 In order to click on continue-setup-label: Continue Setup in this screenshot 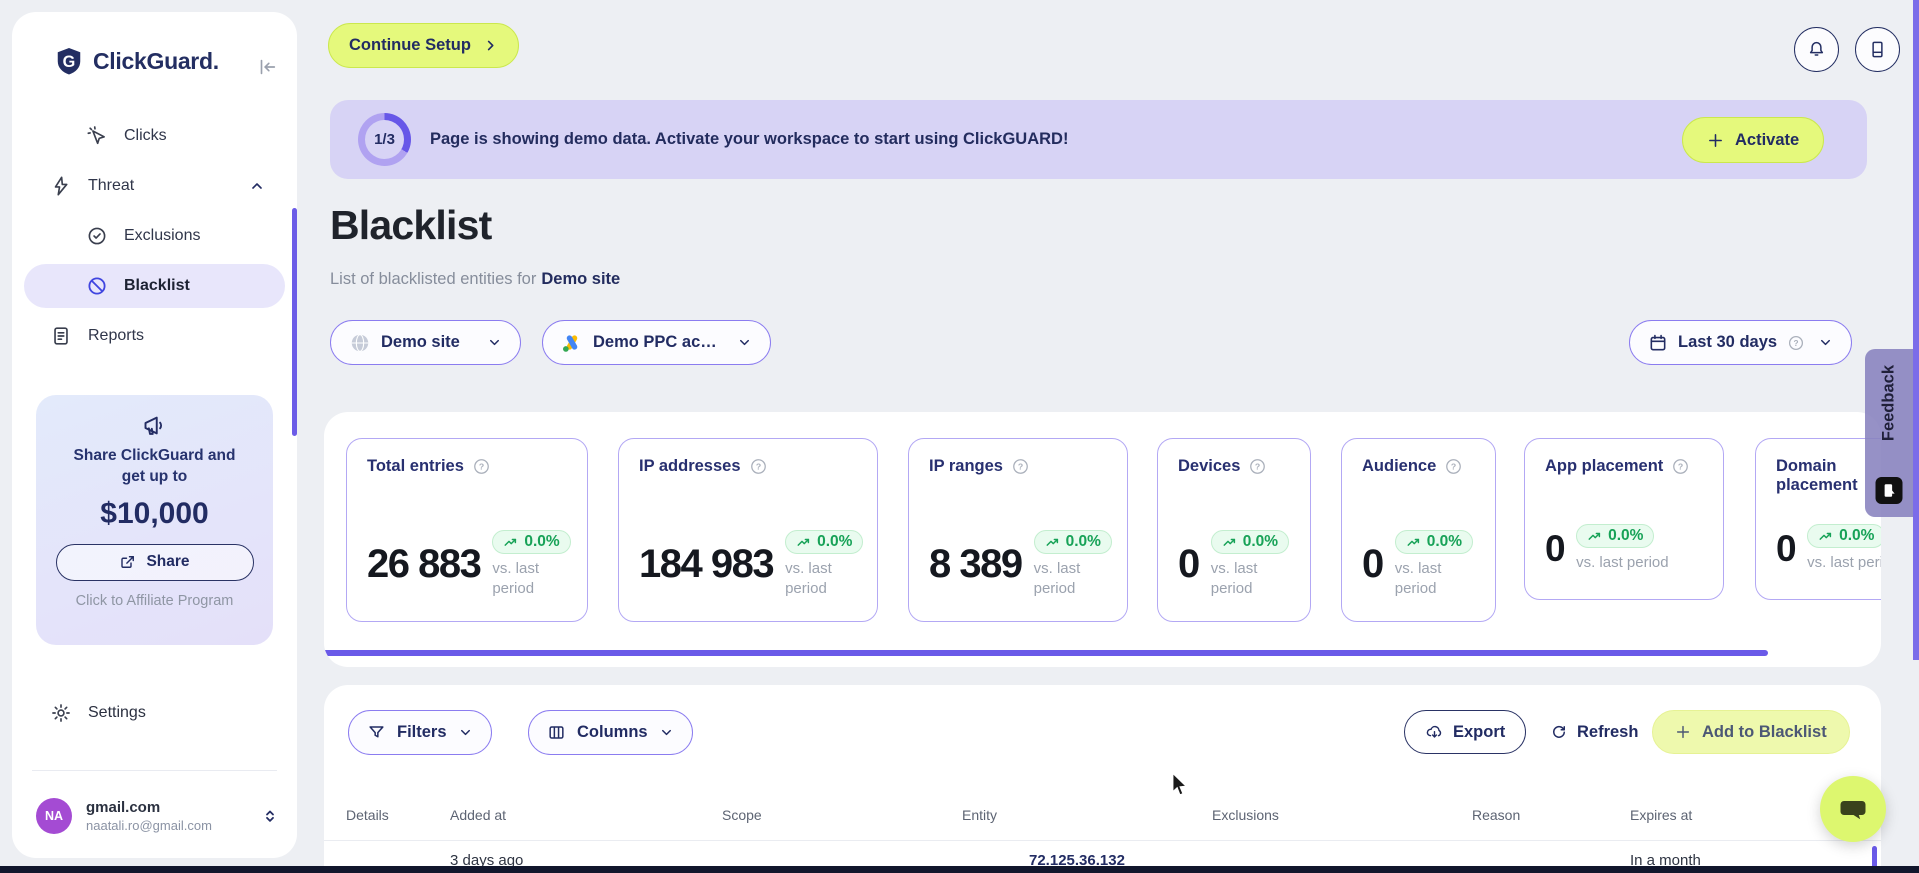, I will do `click(410, 45)`.